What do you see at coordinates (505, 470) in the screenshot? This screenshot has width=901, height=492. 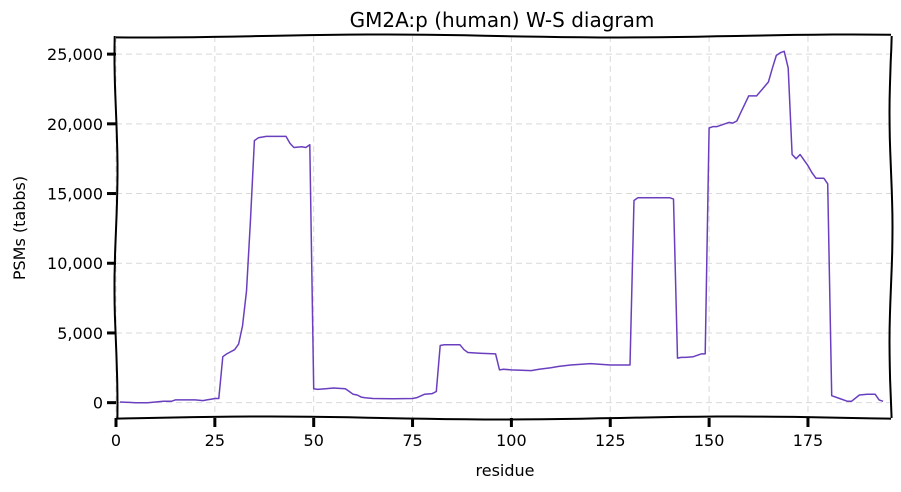 I see `x-axis-label: residue` at bounding box center [505, 470].